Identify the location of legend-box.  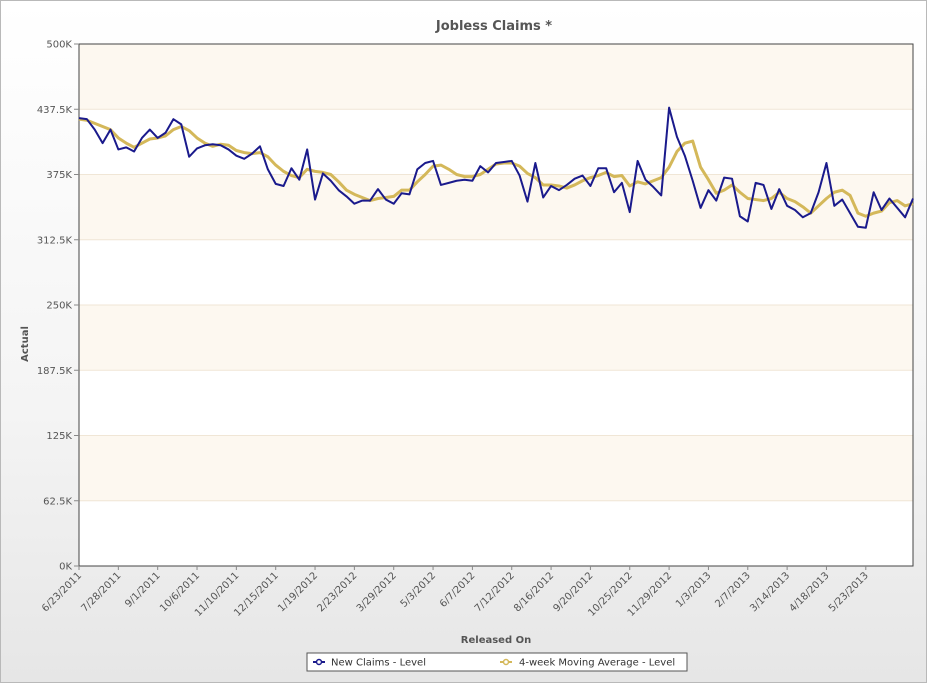
(497, 662).